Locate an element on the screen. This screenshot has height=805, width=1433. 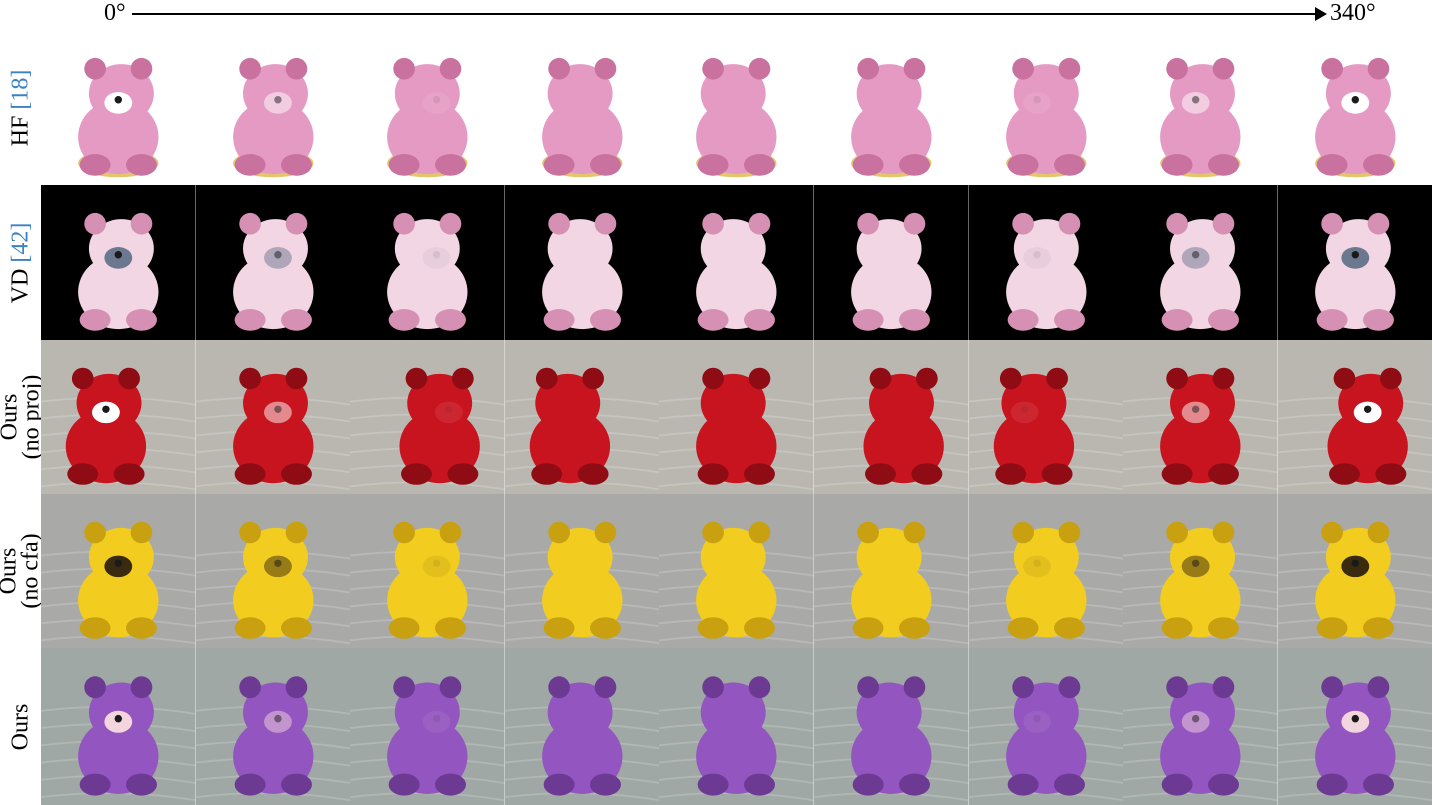
axis-start-label: 0° is located at coordinates (115, 13).